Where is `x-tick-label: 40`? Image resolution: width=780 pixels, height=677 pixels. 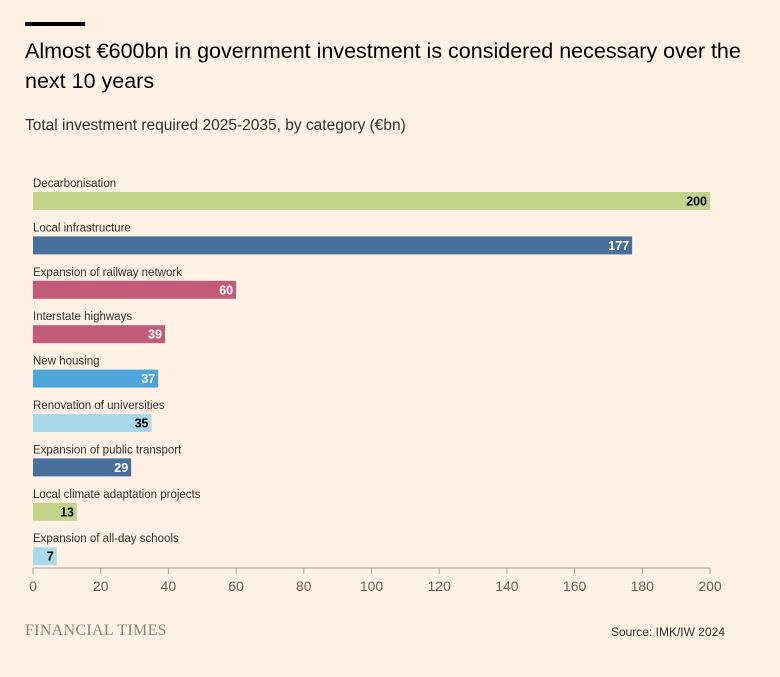
x-tick-label: 40 is located at coordinates (169, 586).